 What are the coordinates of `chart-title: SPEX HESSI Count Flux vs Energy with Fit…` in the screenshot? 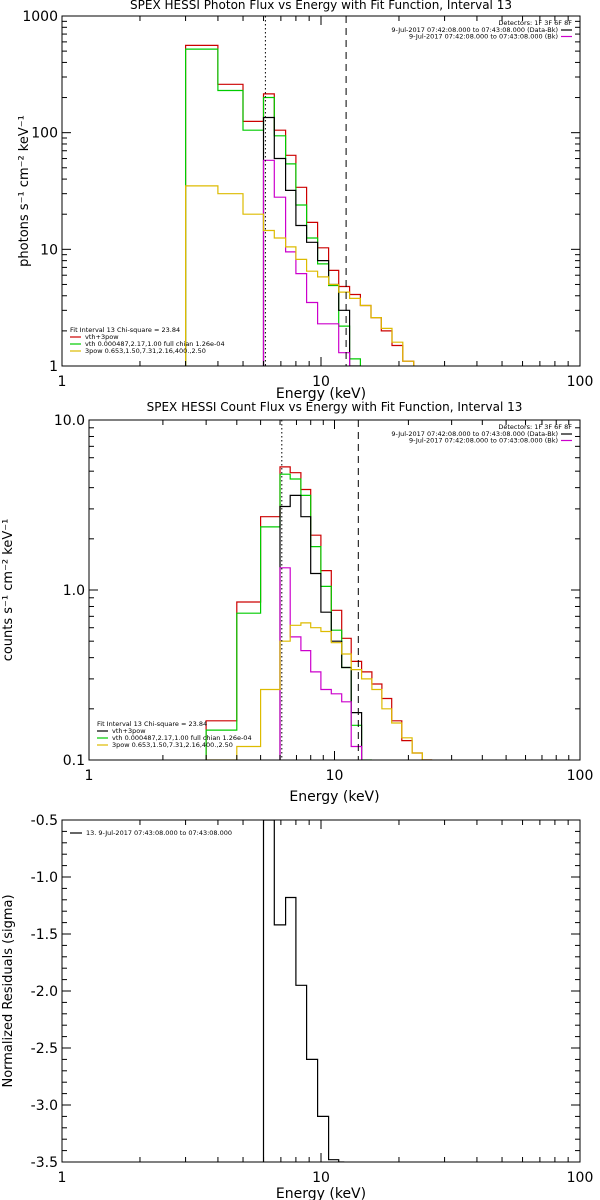 It's located at (335, 407).